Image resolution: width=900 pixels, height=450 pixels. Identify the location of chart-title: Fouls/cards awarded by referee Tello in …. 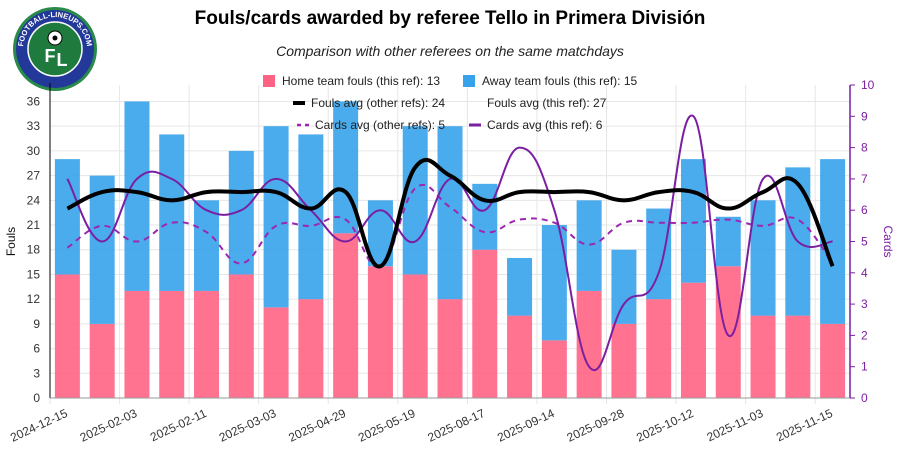
(450, 18).